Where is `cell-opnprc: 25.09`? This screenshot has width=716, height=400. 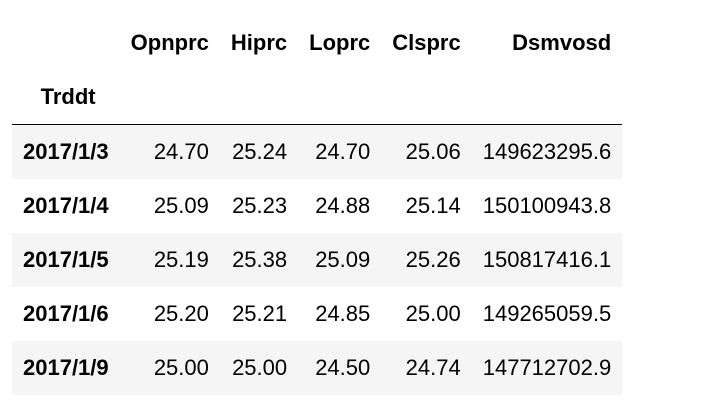
cell-opnprc: 25.09 is located at coordinates (181, 205).